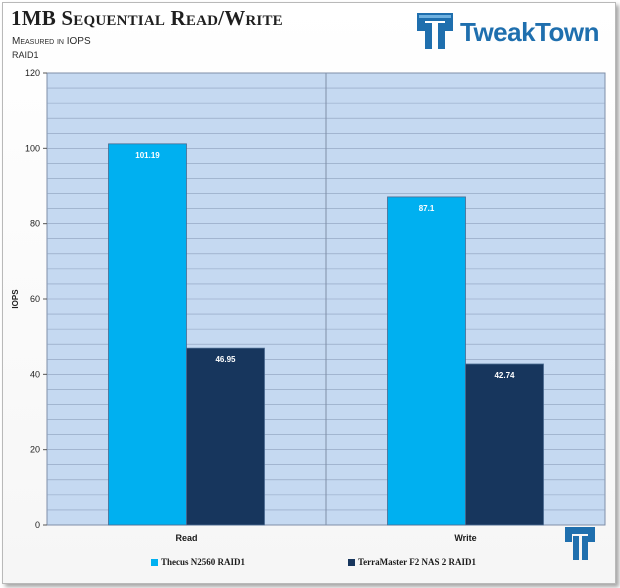  I want to click on legend-item-series-1: Thecus N2560 RAID1, so click(198, 562).